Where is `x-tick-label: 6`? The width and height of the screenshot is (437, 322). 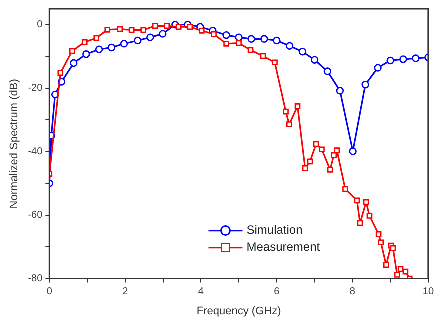
x-tick-label: 6 is located at coordinates (277, 292).